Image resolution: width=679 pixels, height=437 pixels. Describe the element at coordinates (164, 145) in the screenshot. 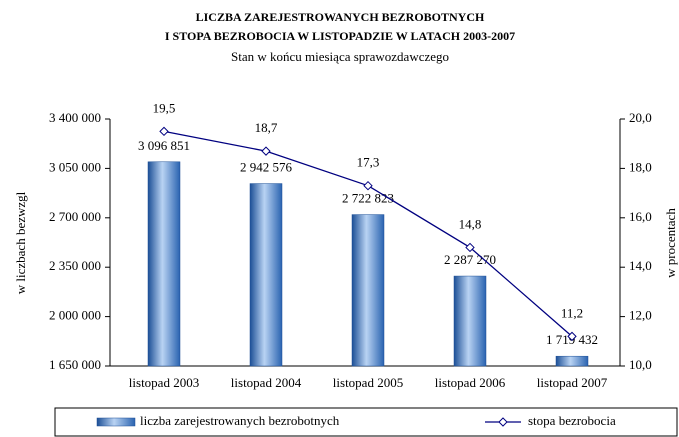

I see `bar-value-label: 3 096 851` at that location.